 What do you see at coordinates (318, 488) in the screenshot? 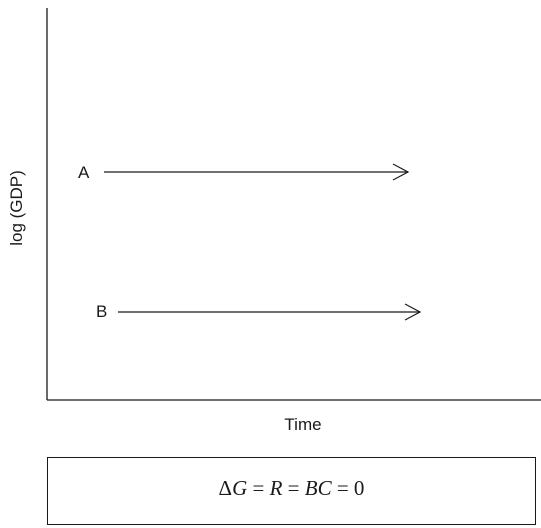
I see `equation-part: BC` at bounding box center [318, 488].